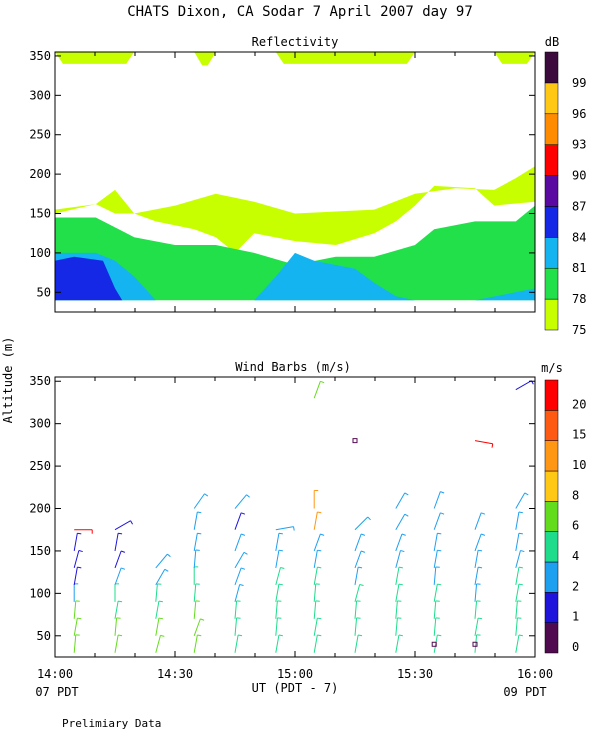 The height and width of the screenshot is (750, 600). I want to click on y-tick-label: 50, so click(44, 292).